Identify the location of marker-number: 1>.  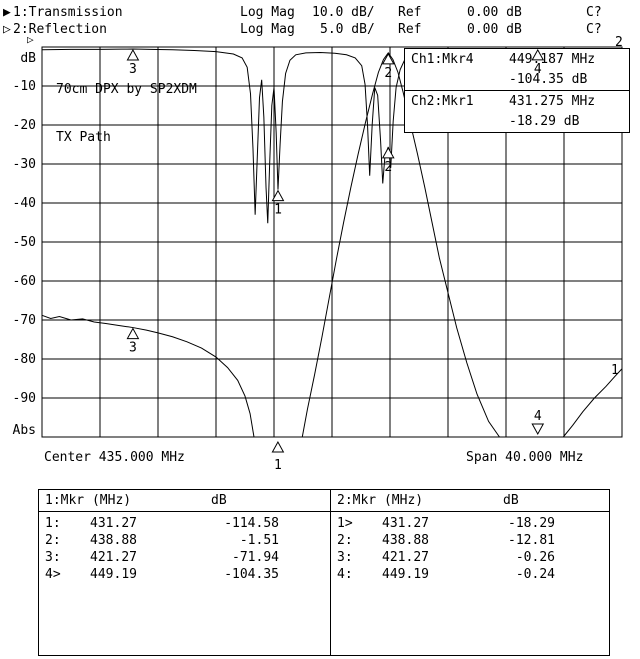
(345, 523).